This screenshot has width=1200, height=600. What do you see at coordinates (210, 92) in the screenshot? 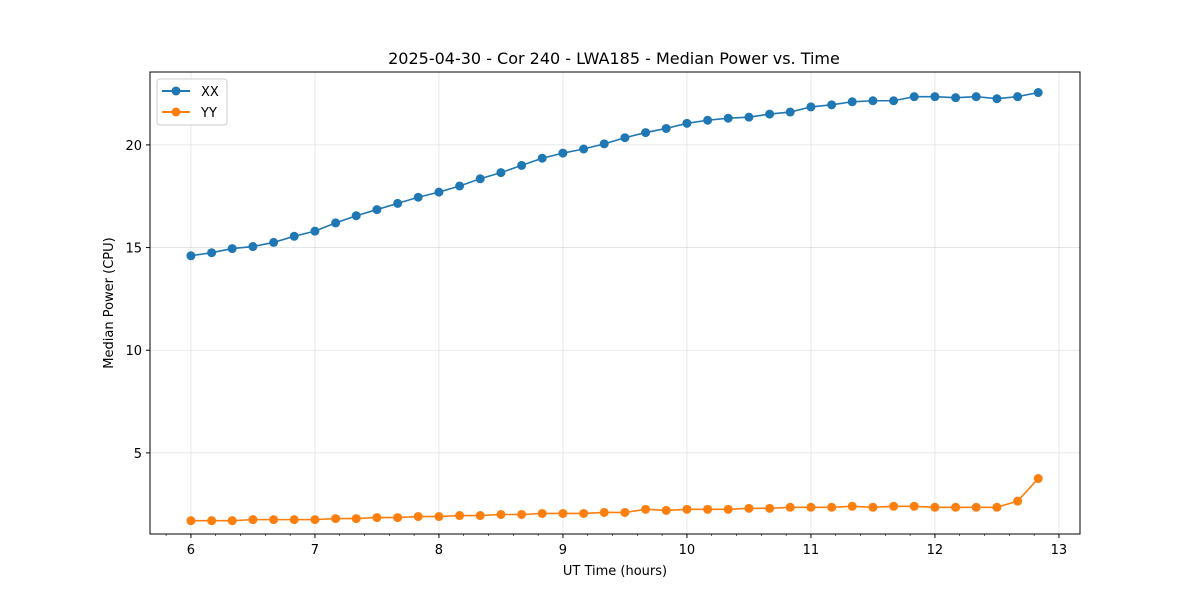
I see `legend-label-xx: XX` at bounding box center [210, 92].